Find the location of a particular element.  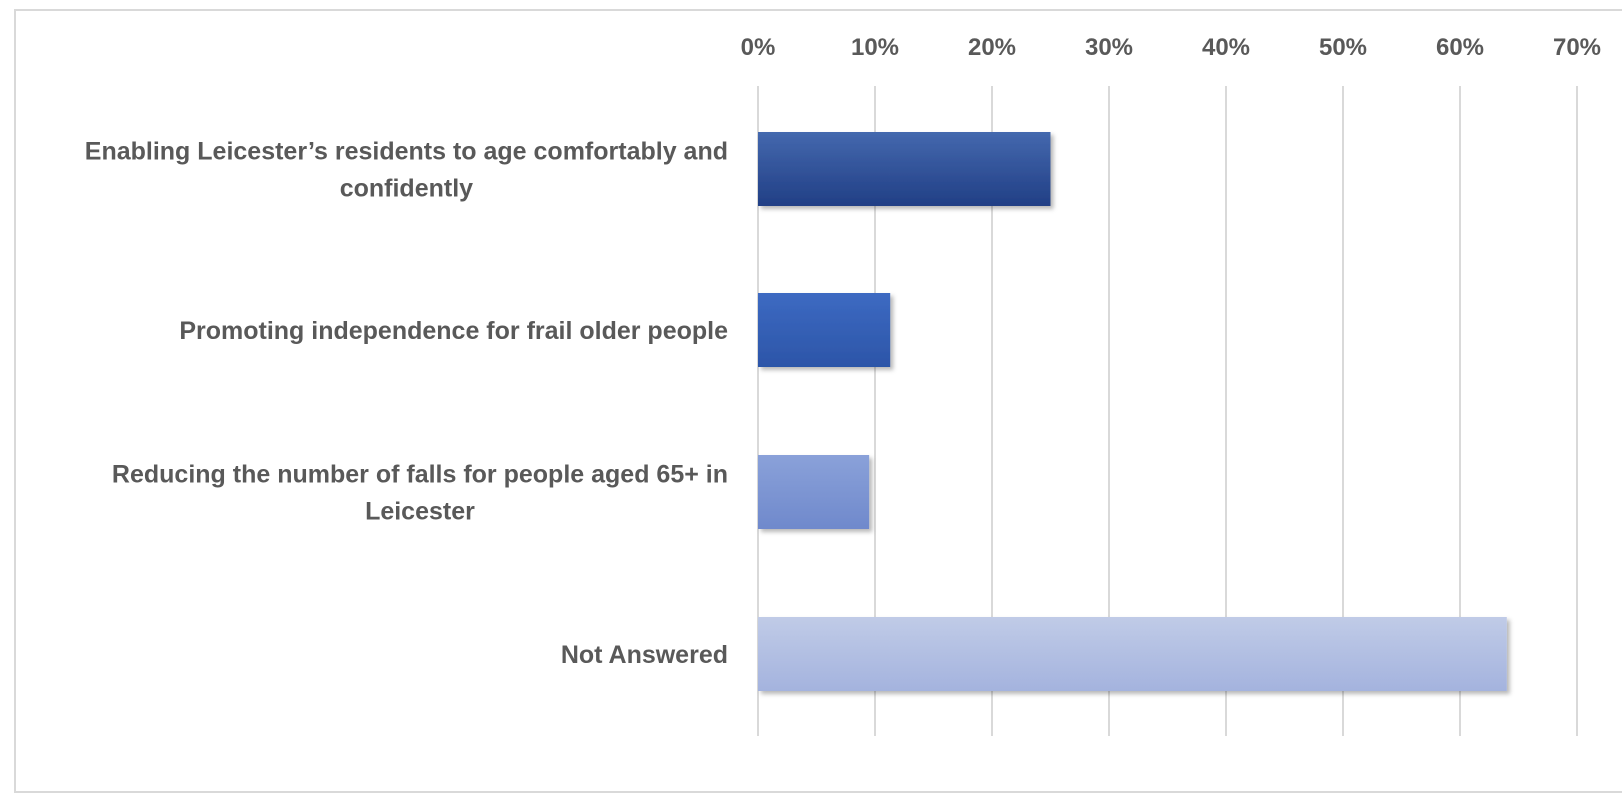

x-axis-ticks: 0% 10% 20% 30% 40% 50% 60% 70% is located at coordinates (1171, 47).